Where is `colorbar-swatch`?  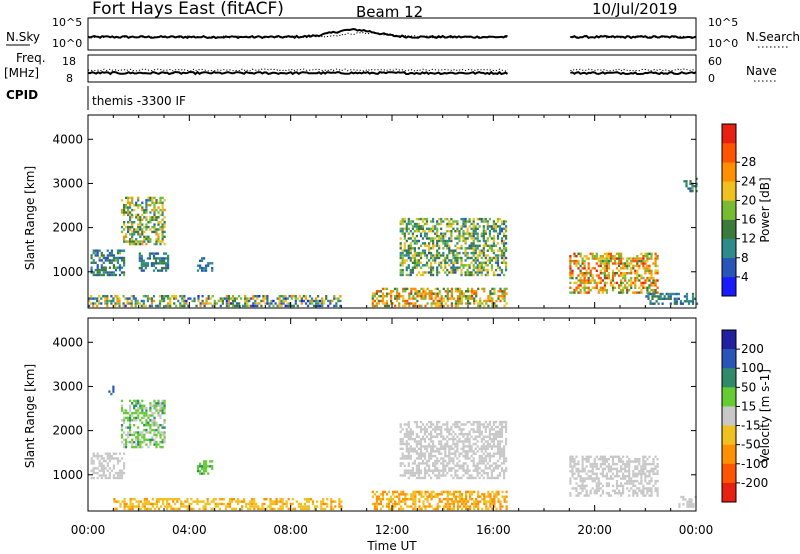
colorbar-swatch is located at coordinates (729, 416).